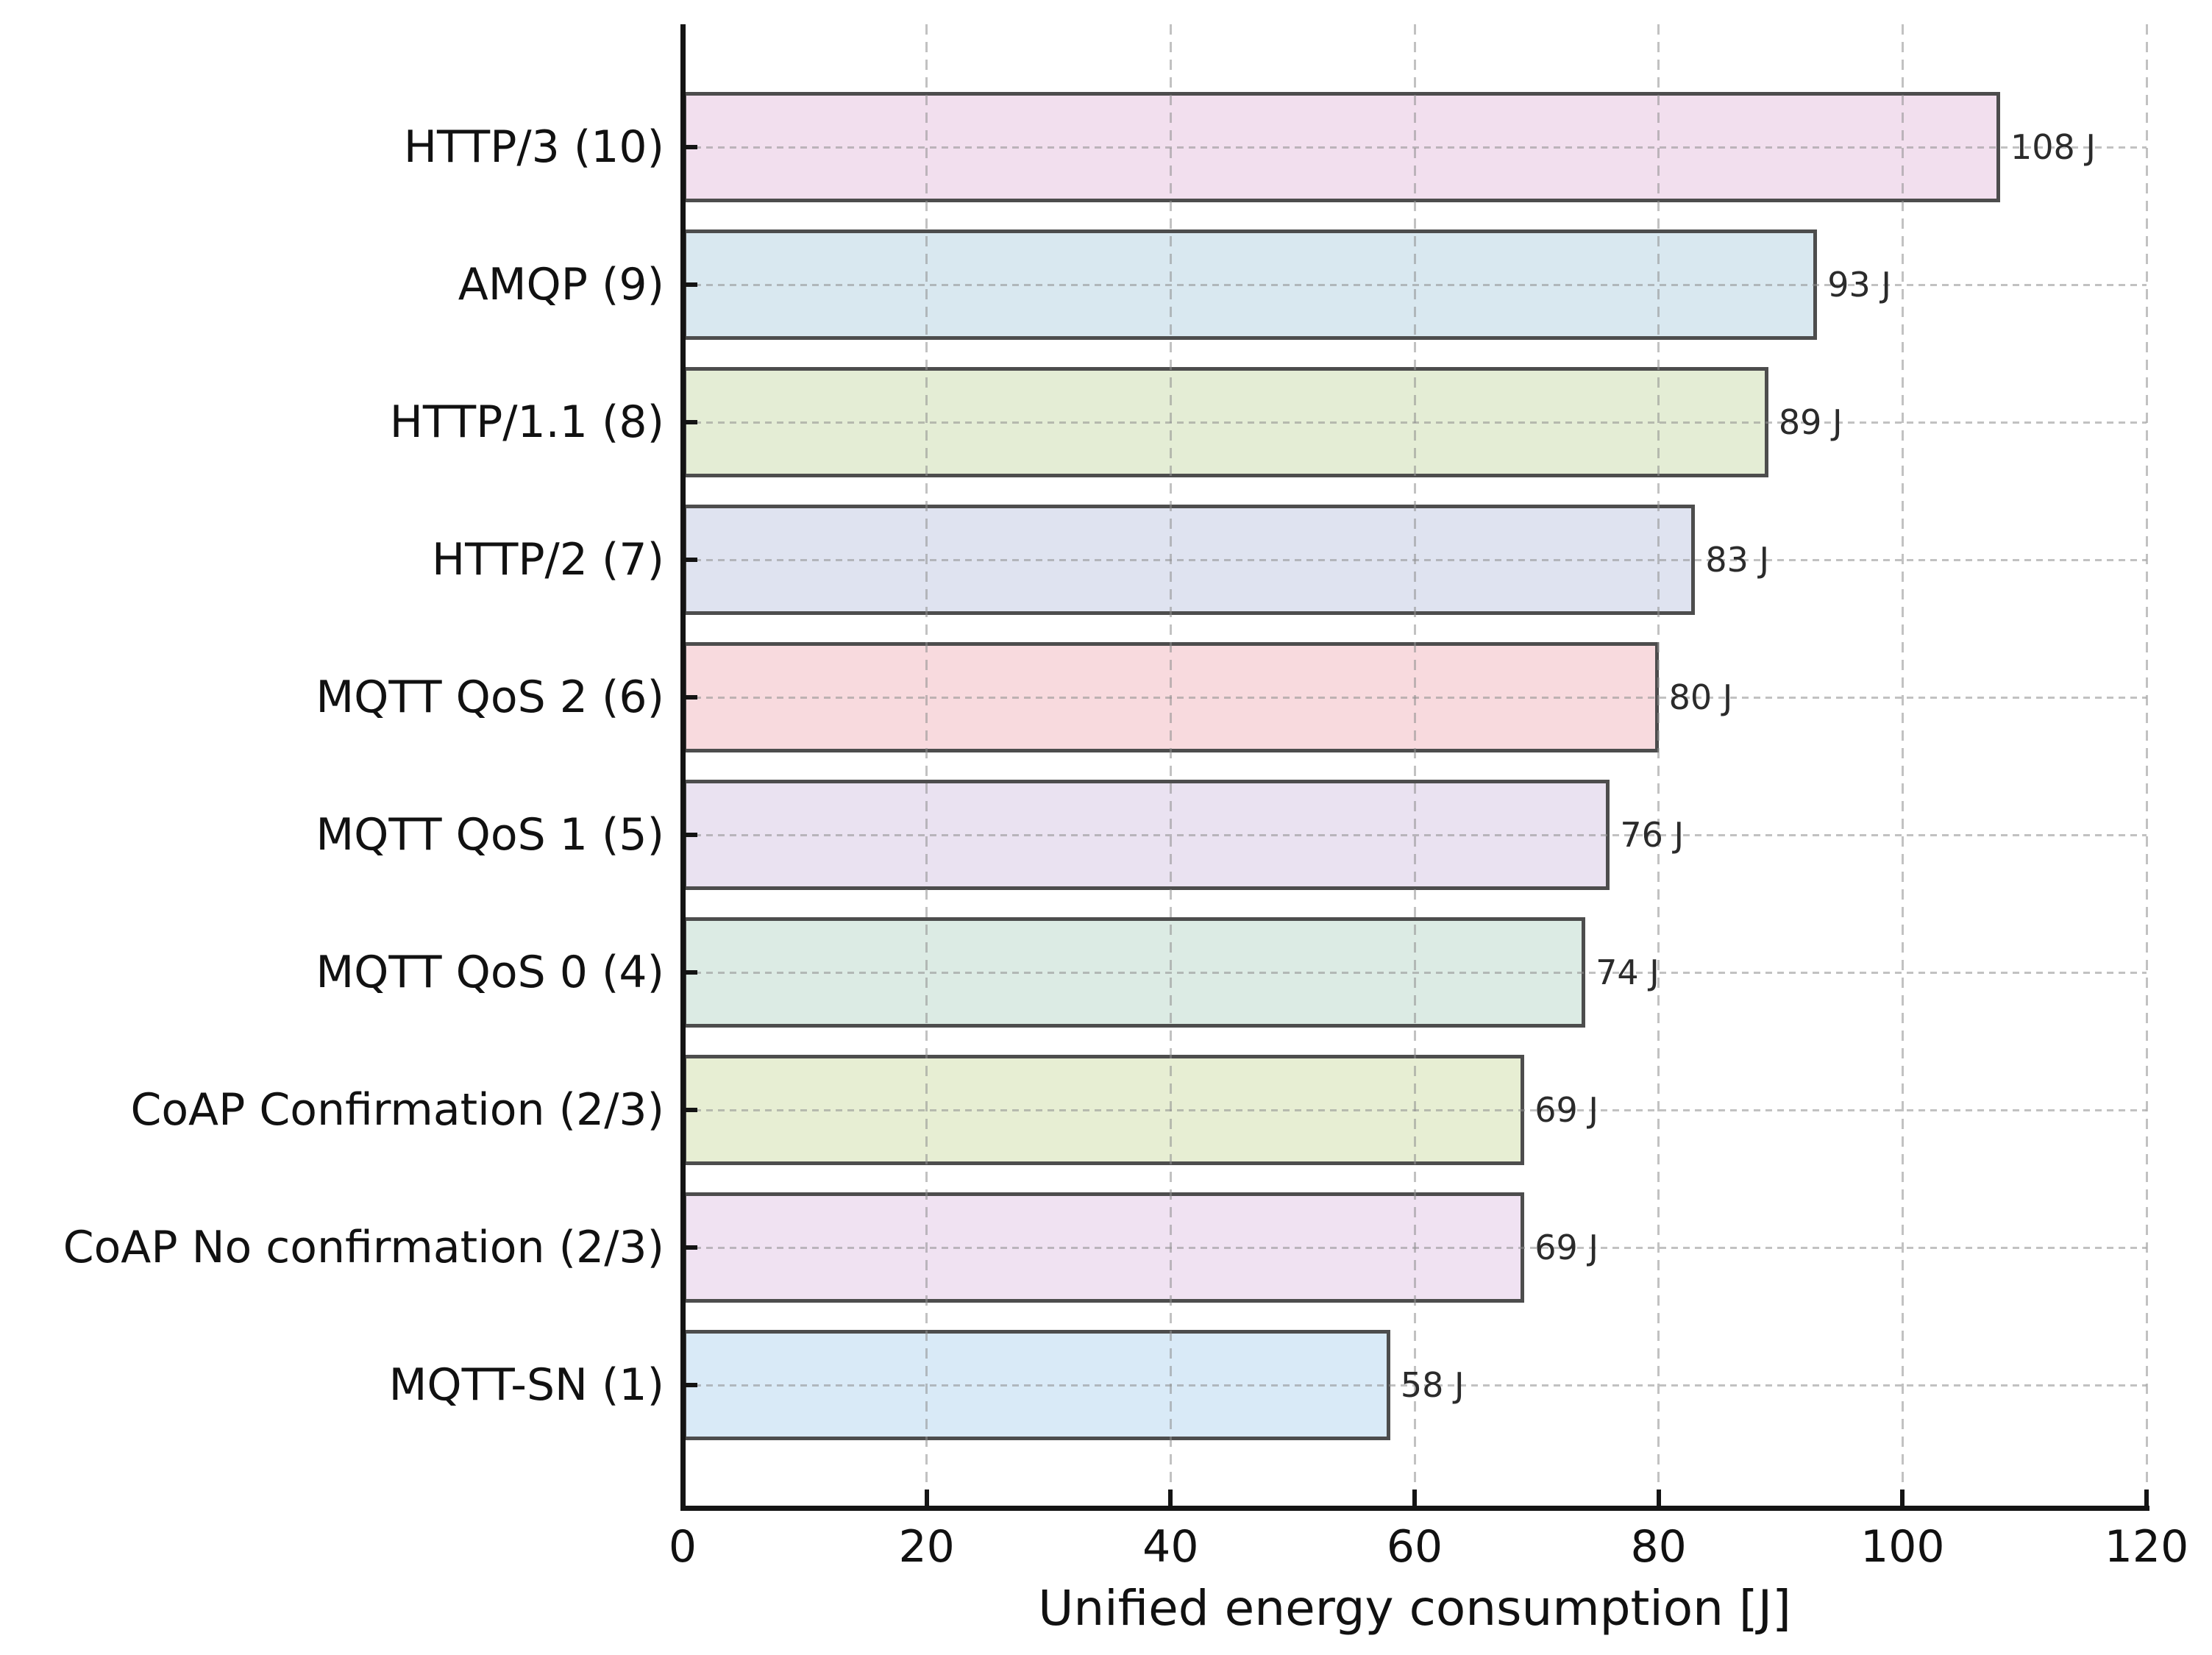 The height and width of the screenshot is (1655, 2212). I want to click on x-tick-label: 20, so click(926, 1547).